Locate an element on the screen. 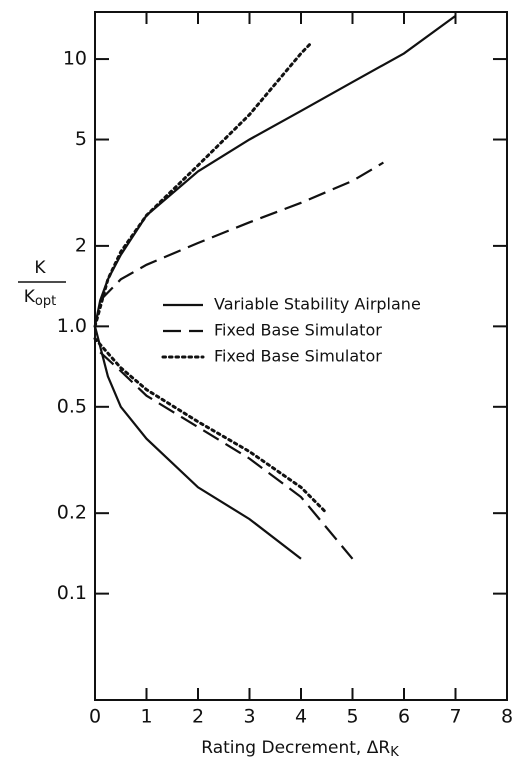 The width and height of the screenshot is (519, 763). x-tick-label: 0 is located at coordinates (95, 717).